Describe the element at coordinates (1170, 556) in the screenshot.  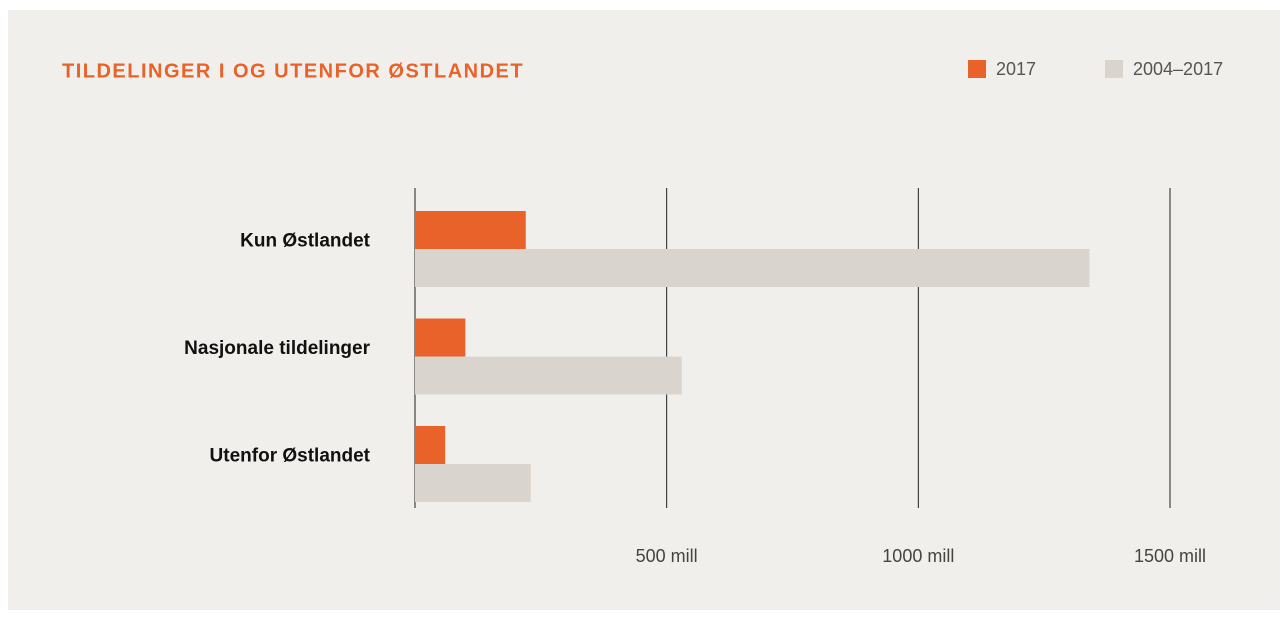
I see `x-tick-label: 1500 mill` at that location.